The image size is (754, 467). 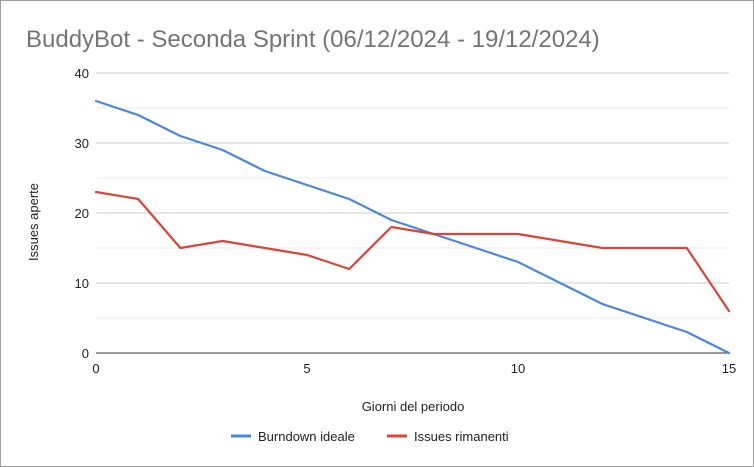 What do you see at coordinates (306, 368) in the screenshot?
I see `x-tick-label: 5` at bounding box center [306, 368].